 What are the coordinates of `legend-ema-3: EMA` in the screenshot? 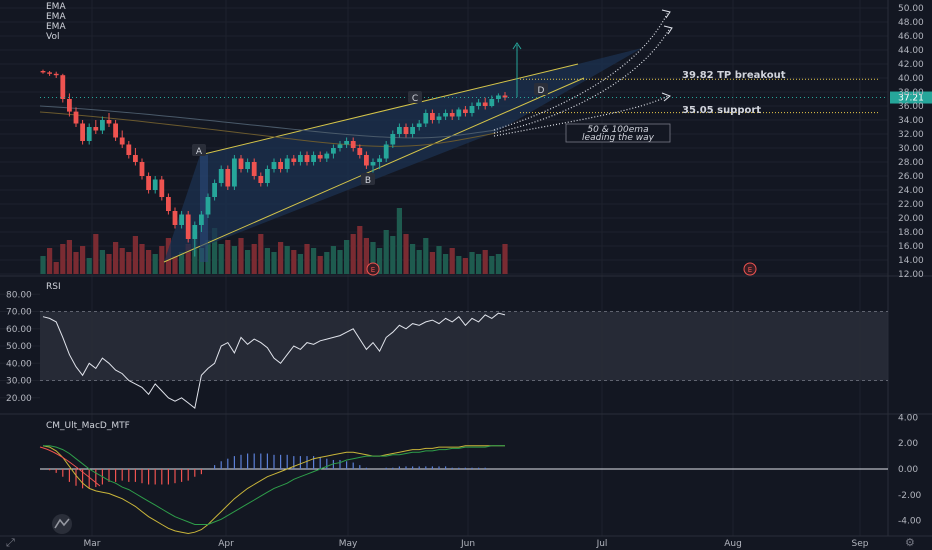 It's located at (56, 27).